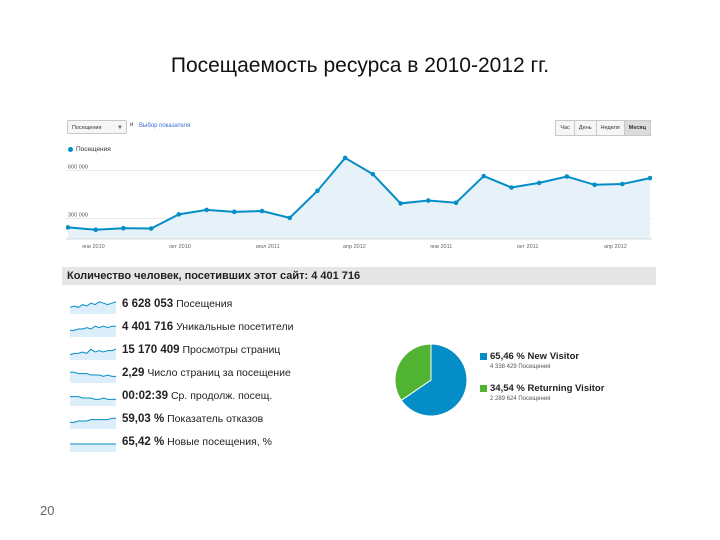 The image size is (720, 540). Describe the element at coordinates (133, 373) in the screenshot. I see `metric-value: 2,29` at that location.